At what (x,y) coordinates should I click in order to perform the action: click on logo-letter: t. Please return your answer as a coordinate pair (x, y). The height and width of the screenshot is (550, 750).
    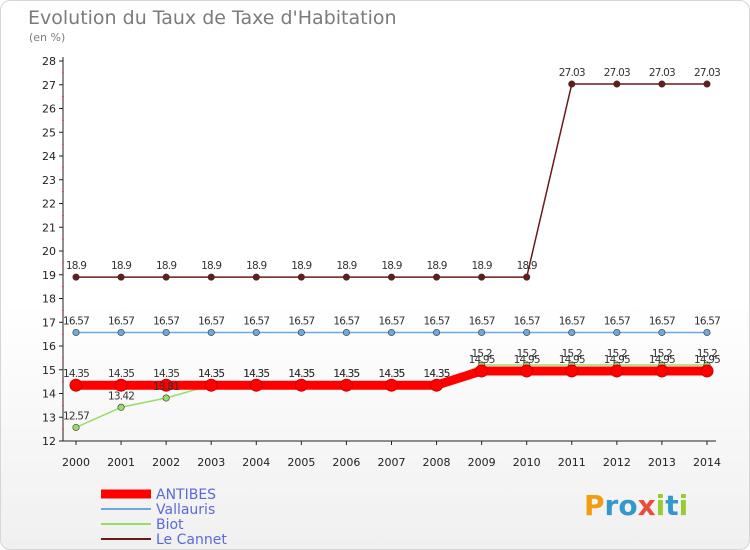
    Looking at the image, I should click on (672, 505).